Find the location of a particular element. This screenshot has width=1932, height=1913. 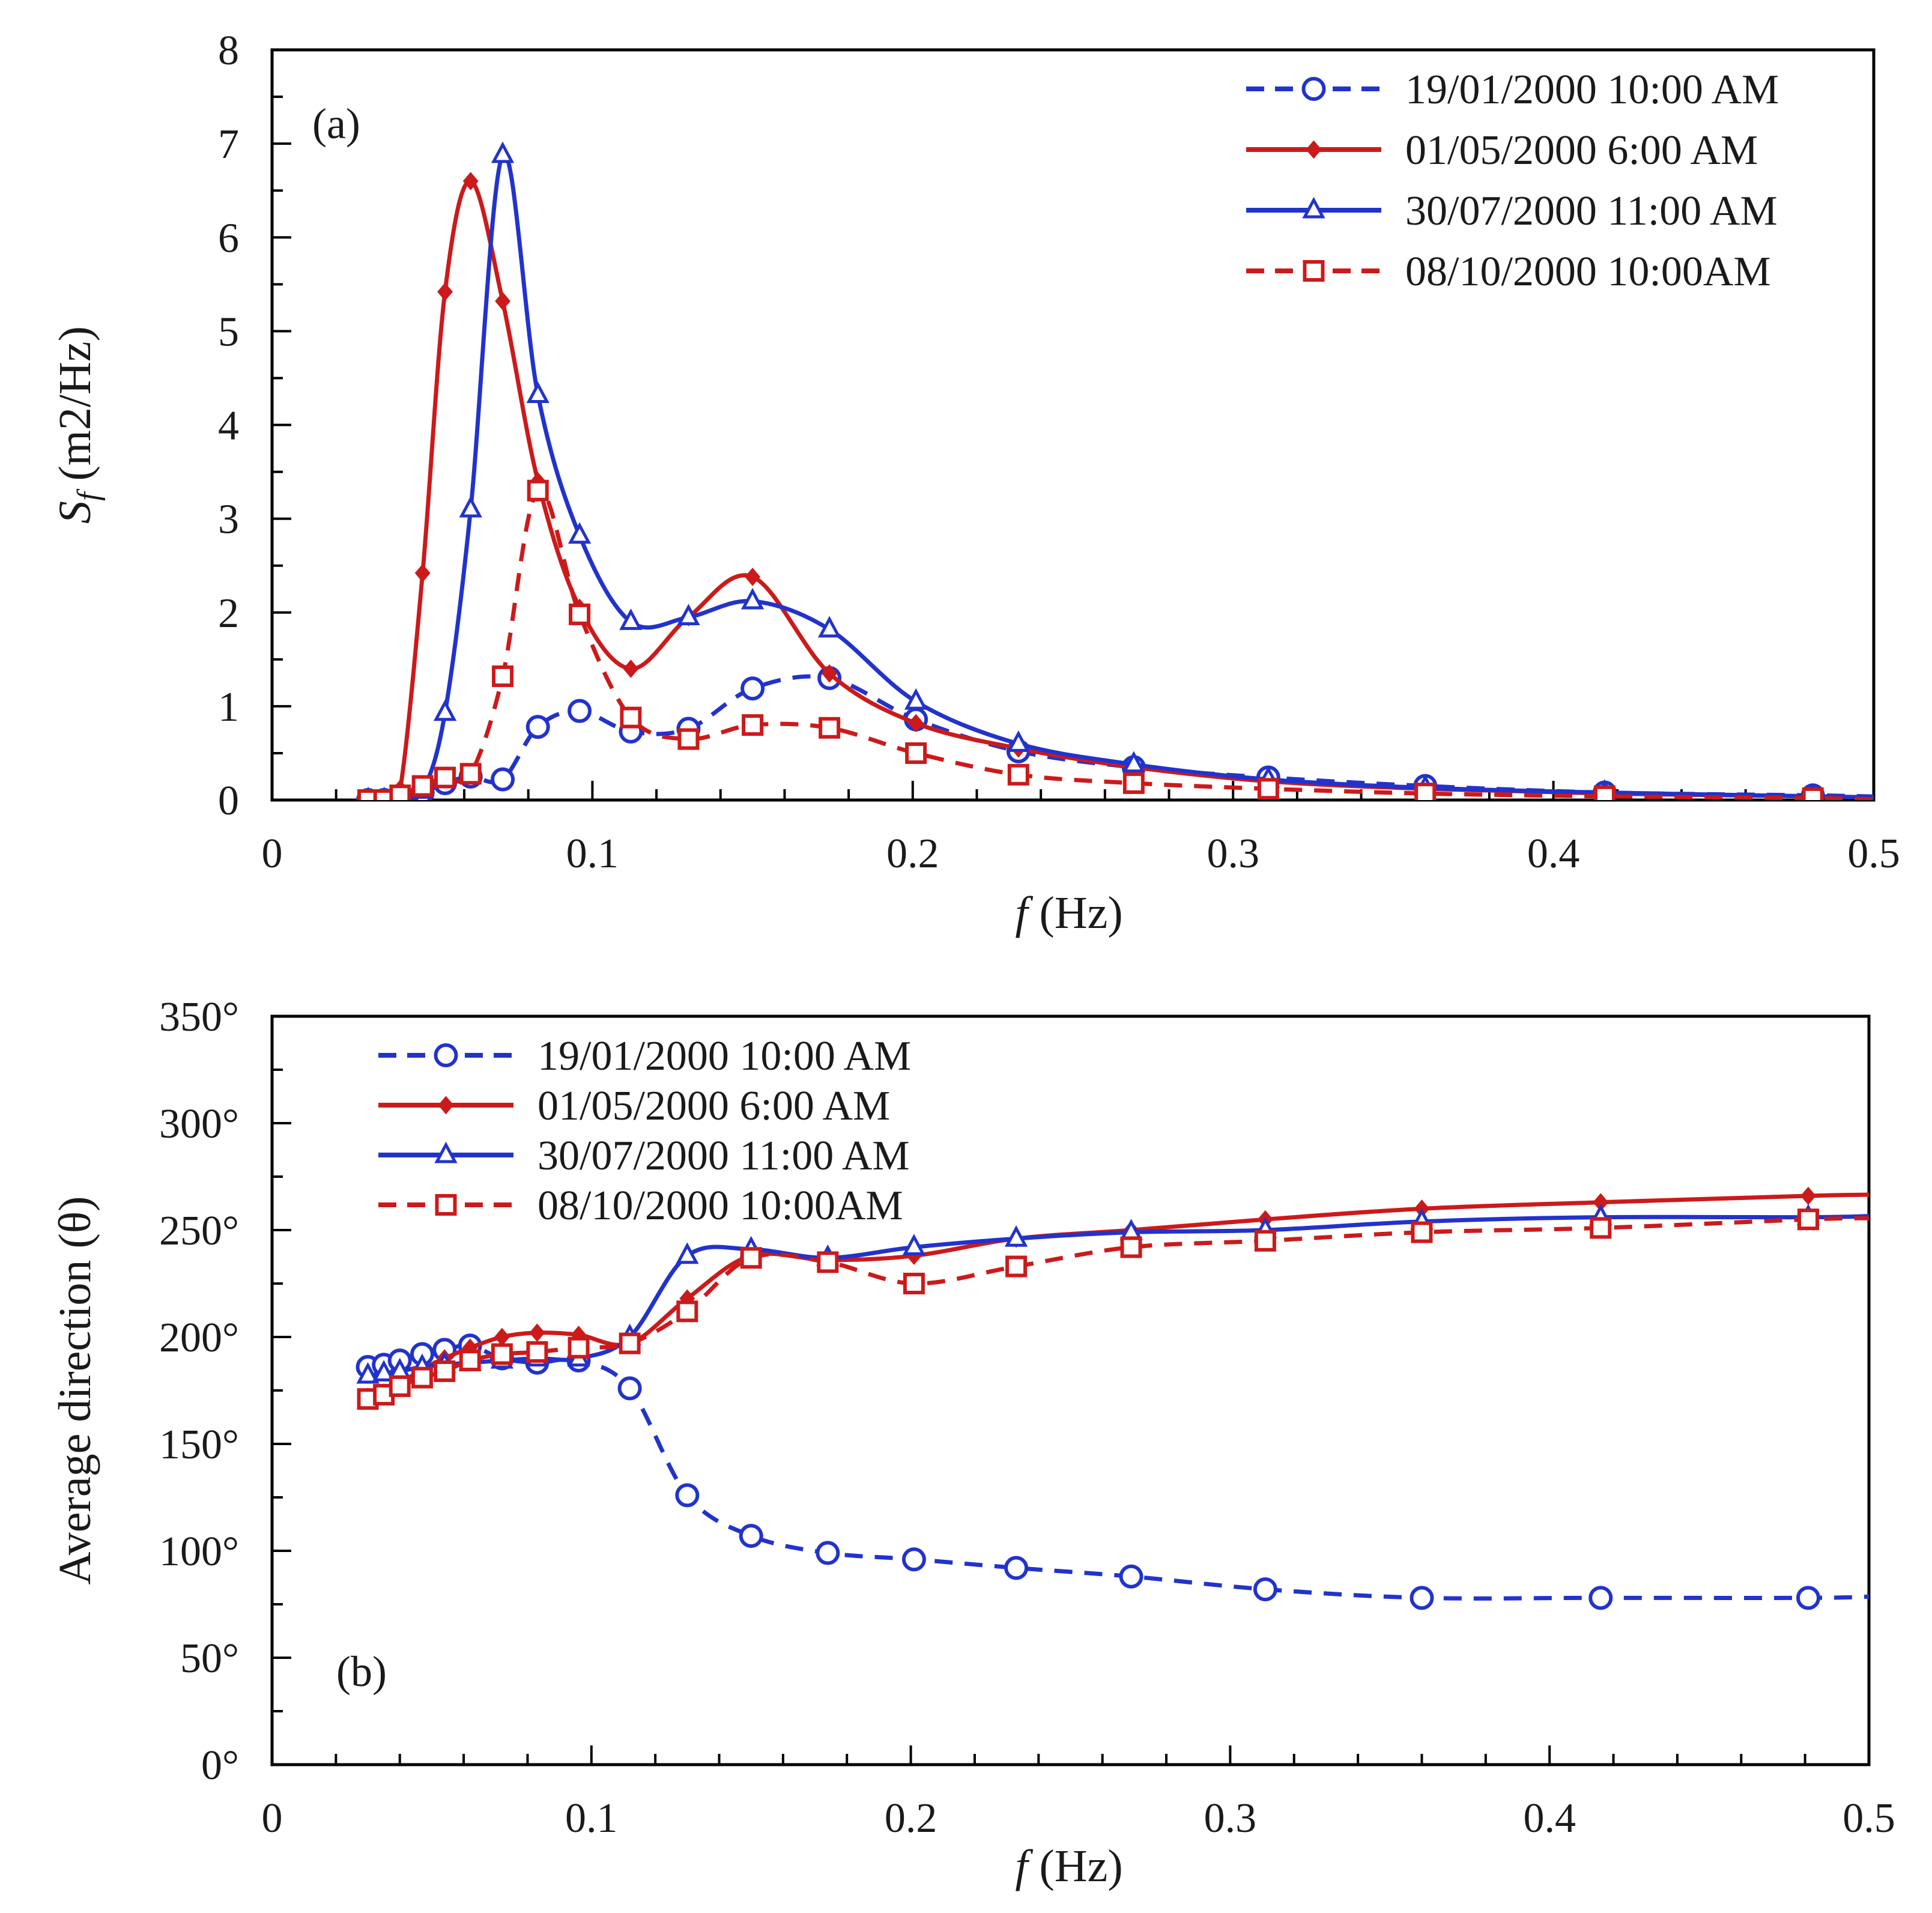

y-axis-title-unit: (m2/Hz) is located at coordinates (75, 409).